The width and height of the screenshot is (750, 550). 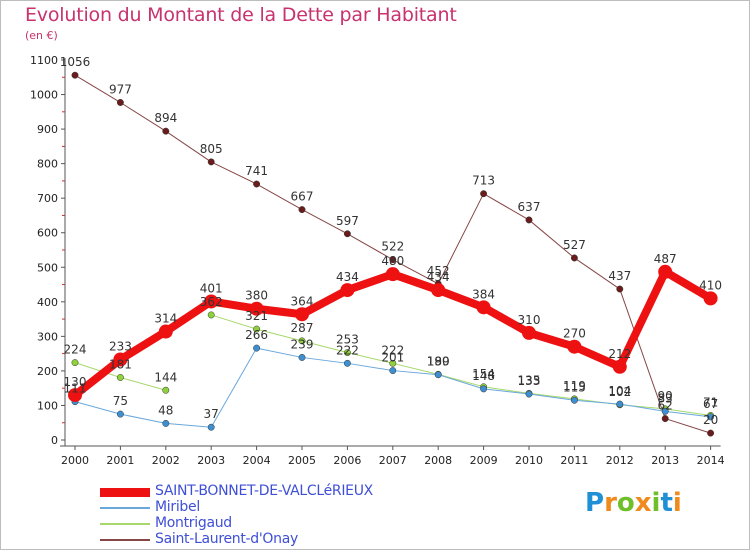 What do you see at coordinates (256, 171) in the screenshot?
I see `data-label: 741` at bounding box center [256, 171].